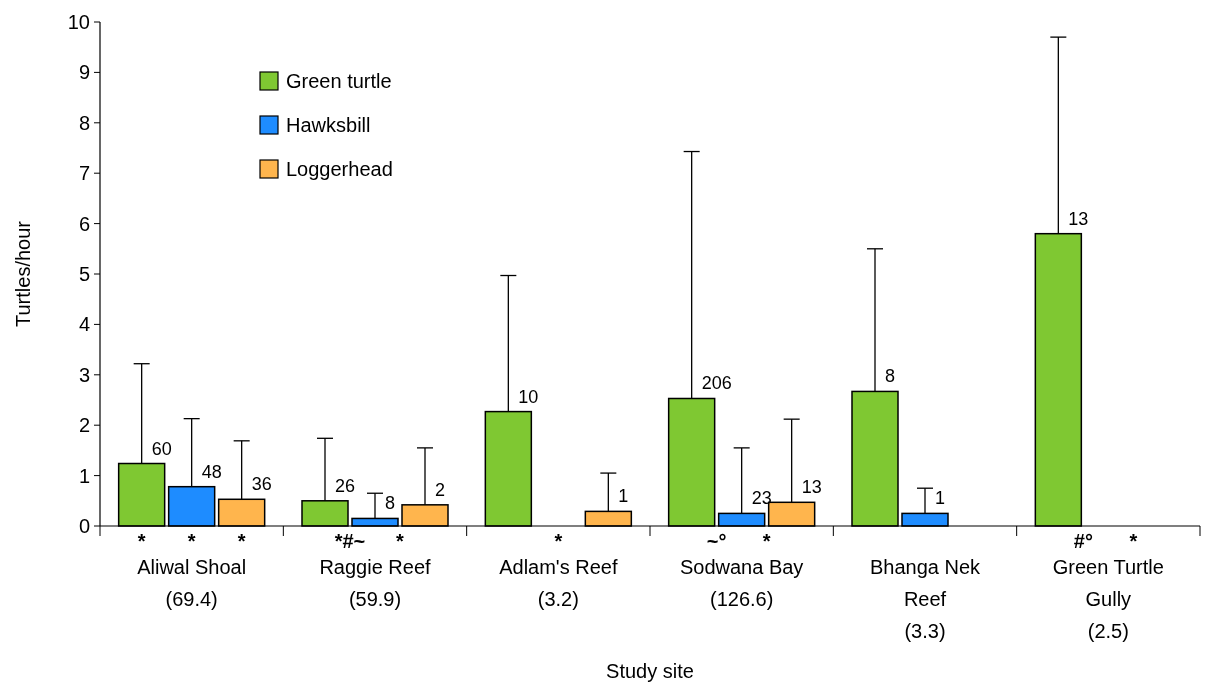 This screenshot has height=686, width=1212. What do you see at coordinates (558, 583) in the screenshot?
I see `x-tick-label: Adlam's Reef (3.2)` at bounding box center [558, 583].